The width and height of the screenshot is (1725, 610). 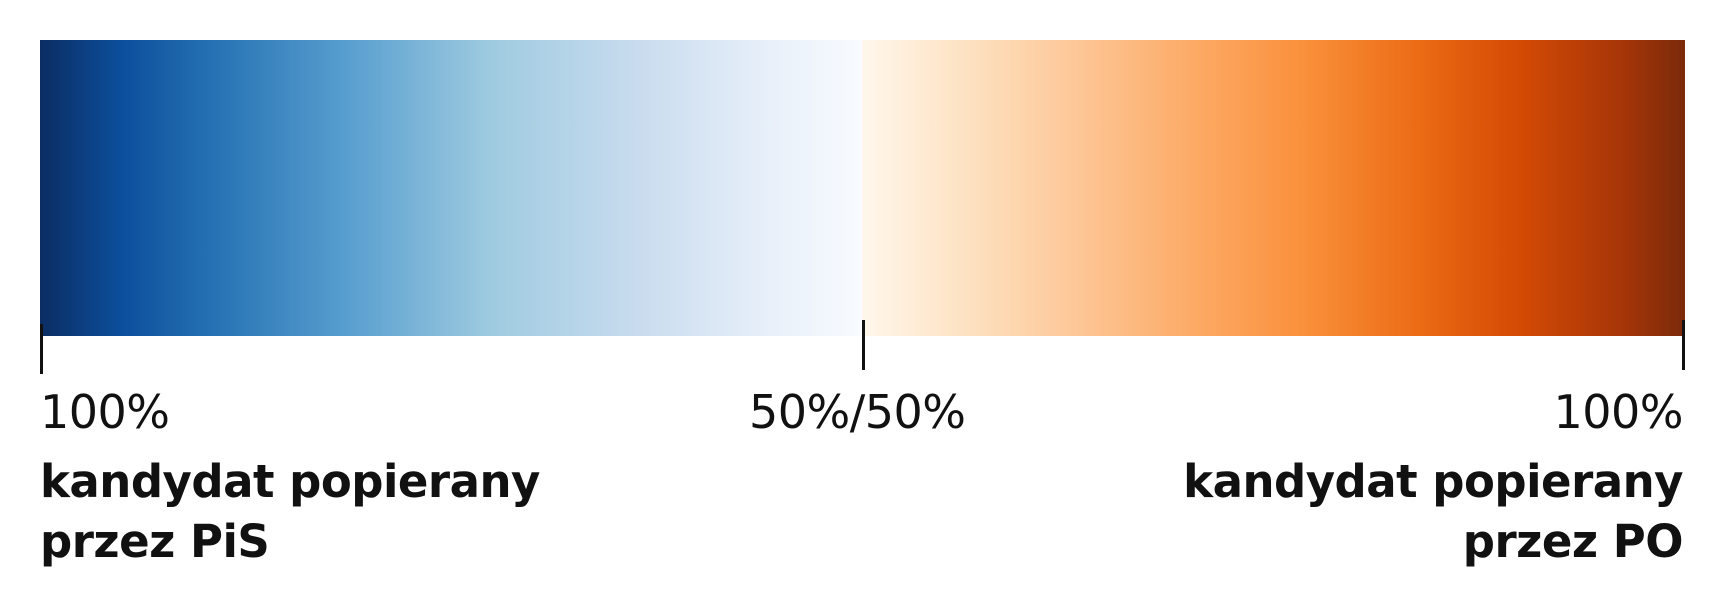 I want to click on tick-left, so click(x=41, y=349).